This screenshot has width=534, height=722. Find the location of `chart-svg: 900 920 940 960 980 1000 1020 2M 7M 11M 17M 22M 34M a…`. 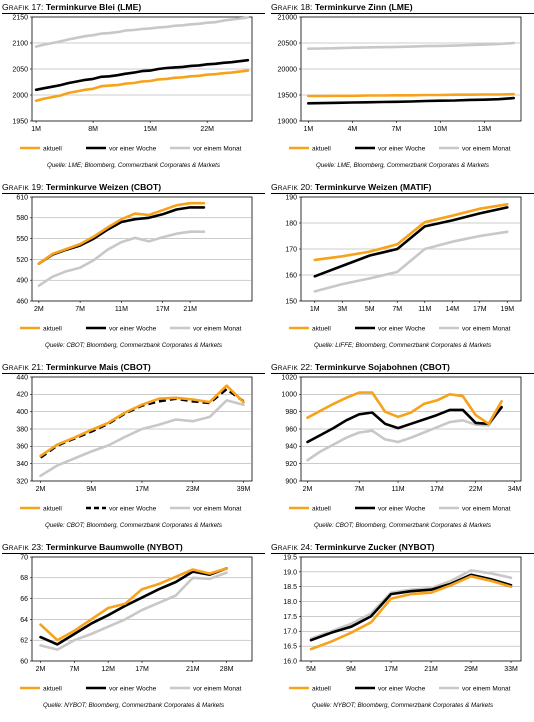

chart-svg: 900 920 940 960 980 1000 1020 2M 7M 11M 17M 22M 34M a… is located at coordinates (401, 443).